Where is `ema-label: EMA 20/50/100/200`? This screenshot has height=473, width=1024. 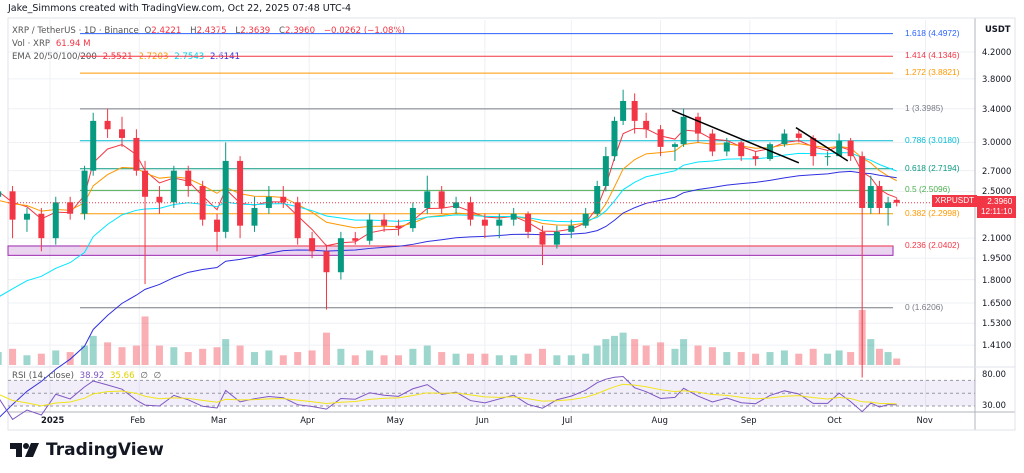 ema-label: EMA 20/50/100/200 is located at coordinates (54, 57).